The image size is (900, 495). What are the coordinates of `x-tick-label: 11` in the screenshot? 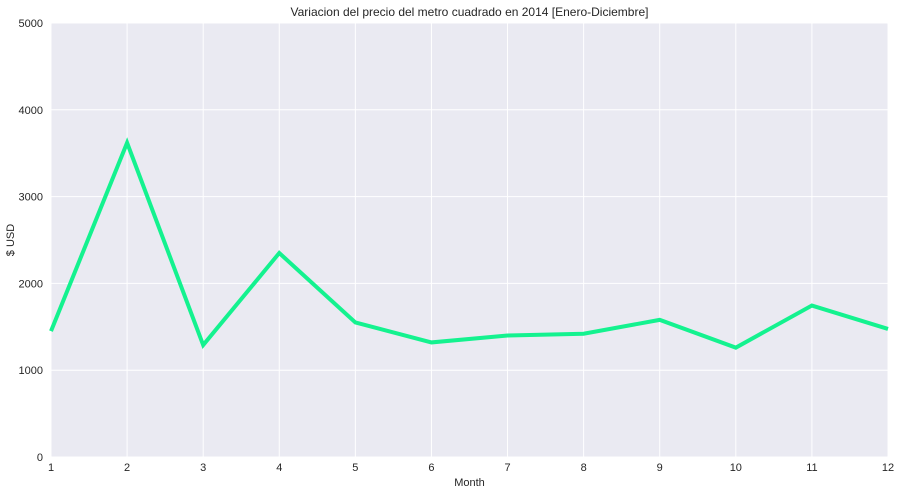 It's located at (811, 468).